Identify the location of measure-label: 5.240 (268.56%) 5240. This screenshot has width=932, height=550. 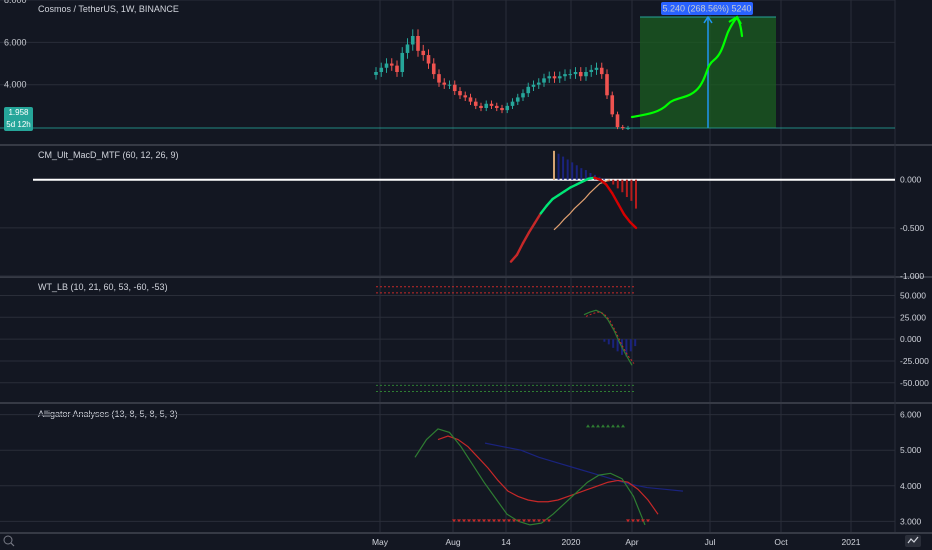
(706, 9).